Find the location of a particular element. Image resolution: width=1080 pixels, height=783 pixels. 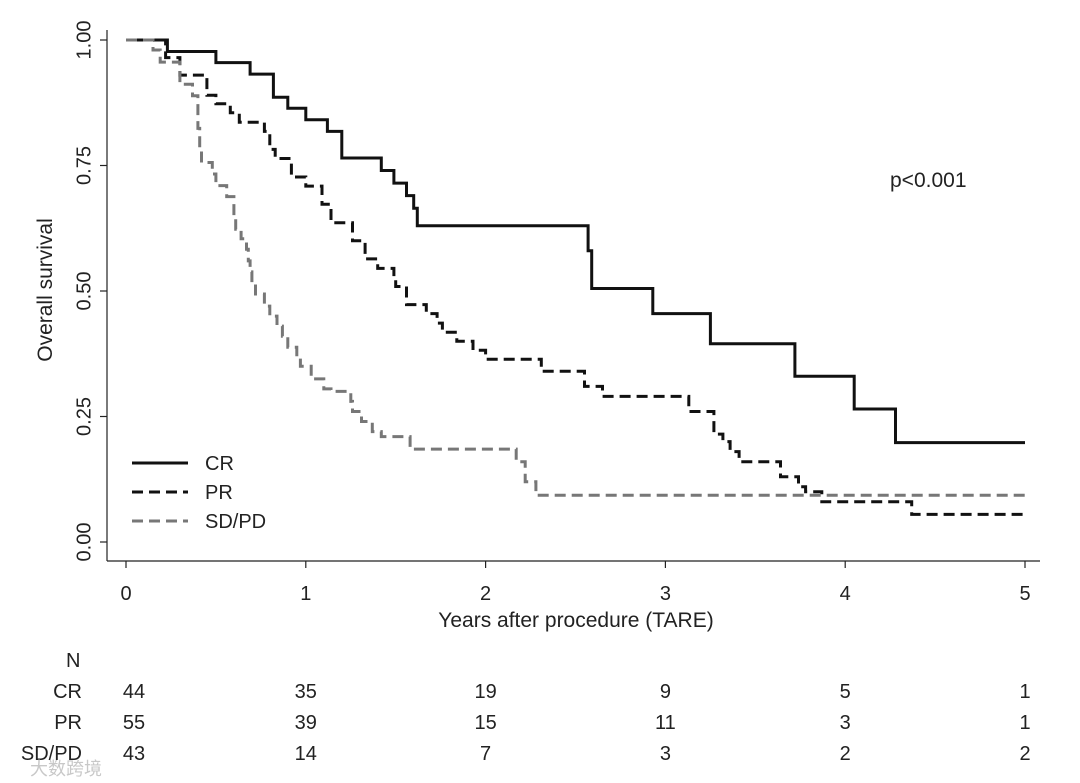

x-tick-label: 2 is located at coordinates (485, 594).